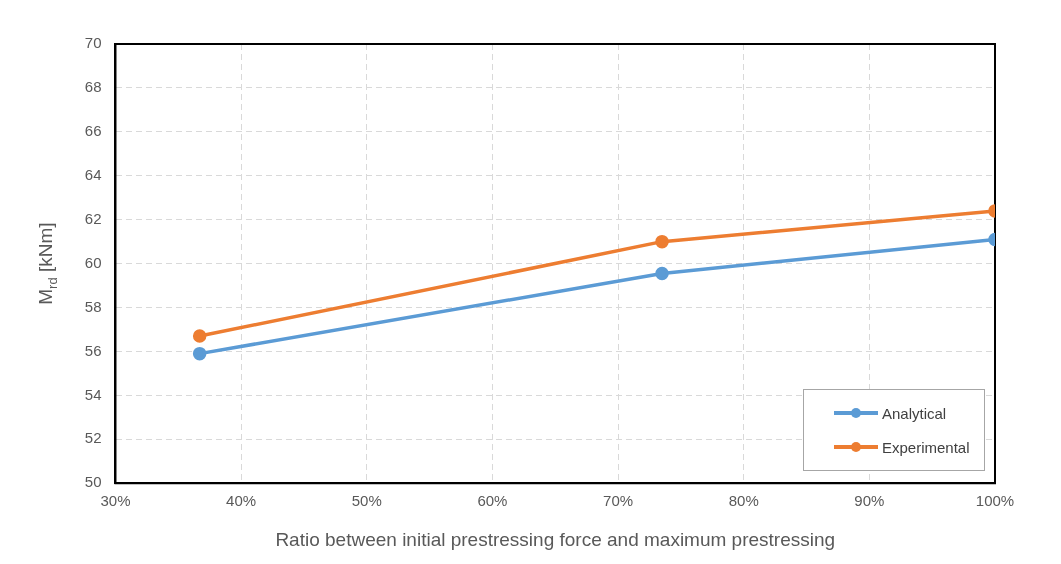  What do you see at coordinates (926, 447) in the screenshot?
I see `legend-label: Experimental` at bounding box center [926, 447].